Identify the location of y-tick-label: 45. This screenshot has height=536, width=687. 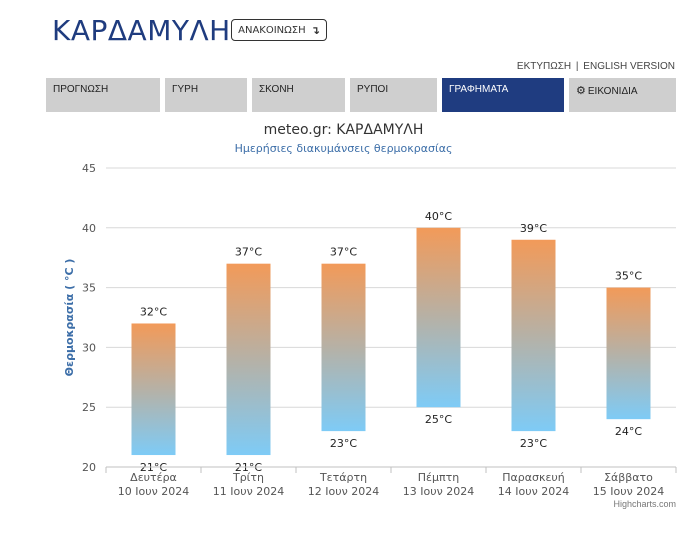
(89, 168).